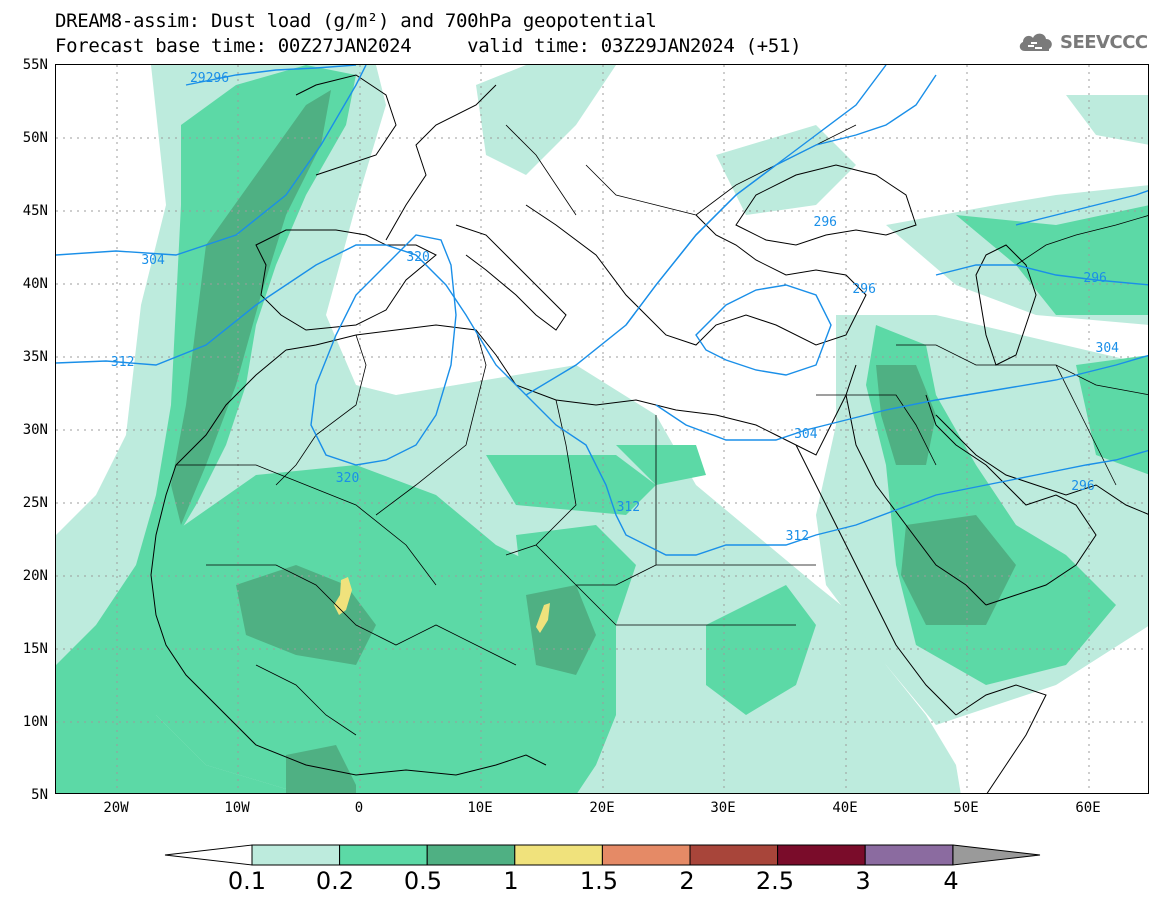 The width and height of the screenshot is (1165, 907). I want to click on contour-label: 29296, so click(209, 78).